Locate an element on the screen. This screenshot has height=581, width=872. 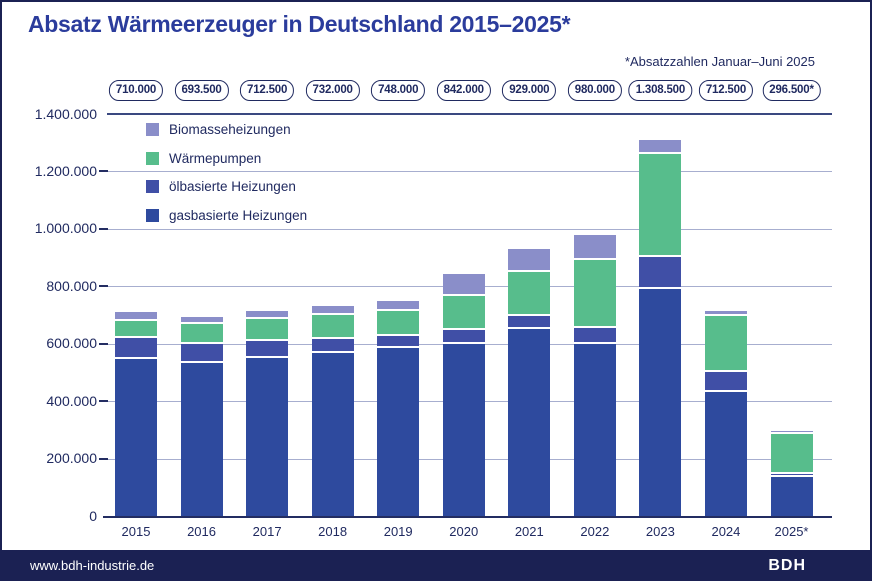
legend-item-biomass: Biomasseheizungen is located at coordinates (226, 129).